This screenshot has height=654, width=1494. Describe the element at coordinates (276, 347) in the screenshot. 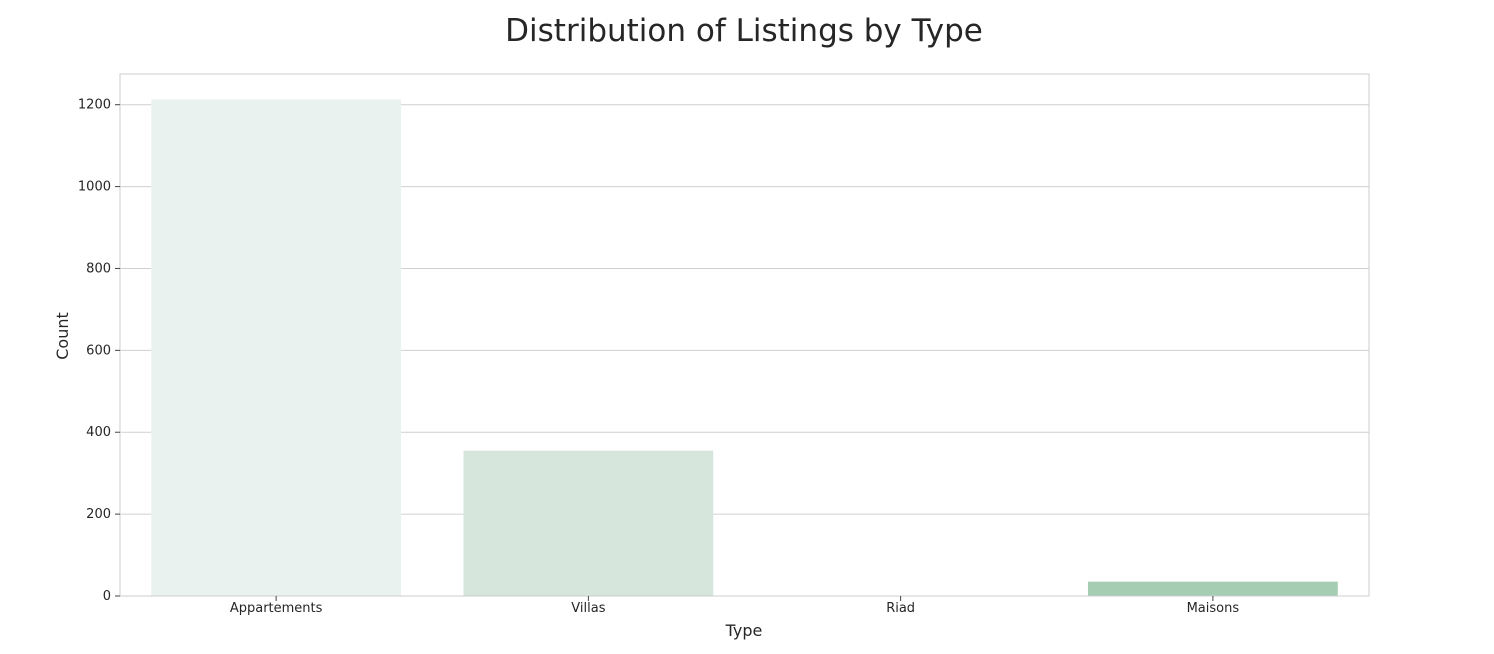

I see `bar-appartements` at that location.